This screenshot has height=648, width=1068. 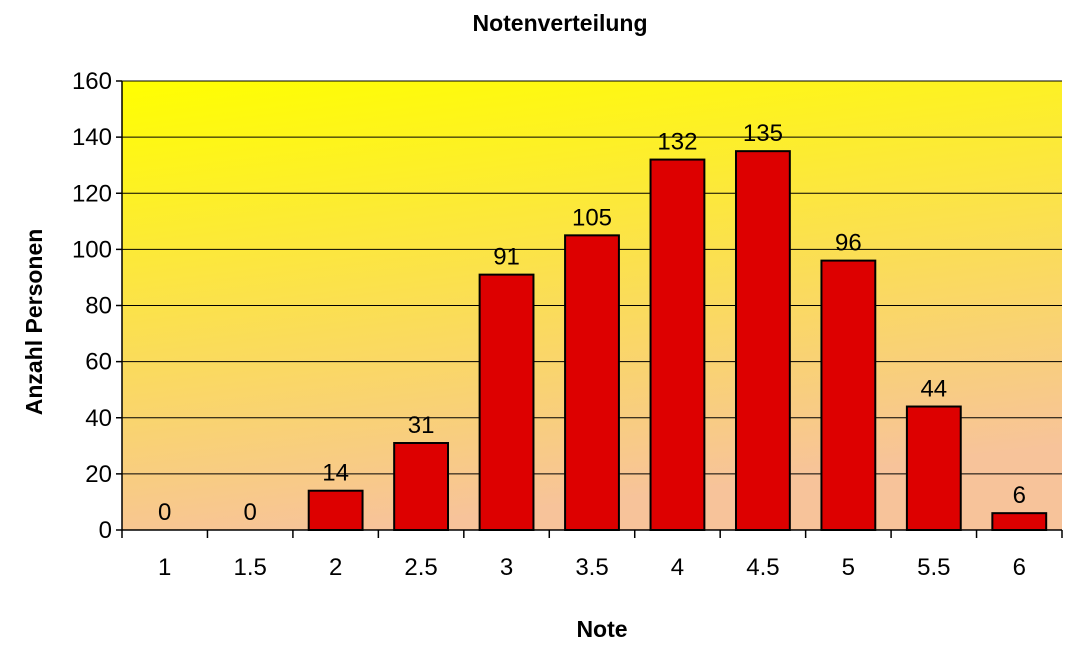 What do you see at coordinates (34, 322) in the screenshot?
I see `y-axis-title: Anzahl Personen` at bounding box center [34, 322].